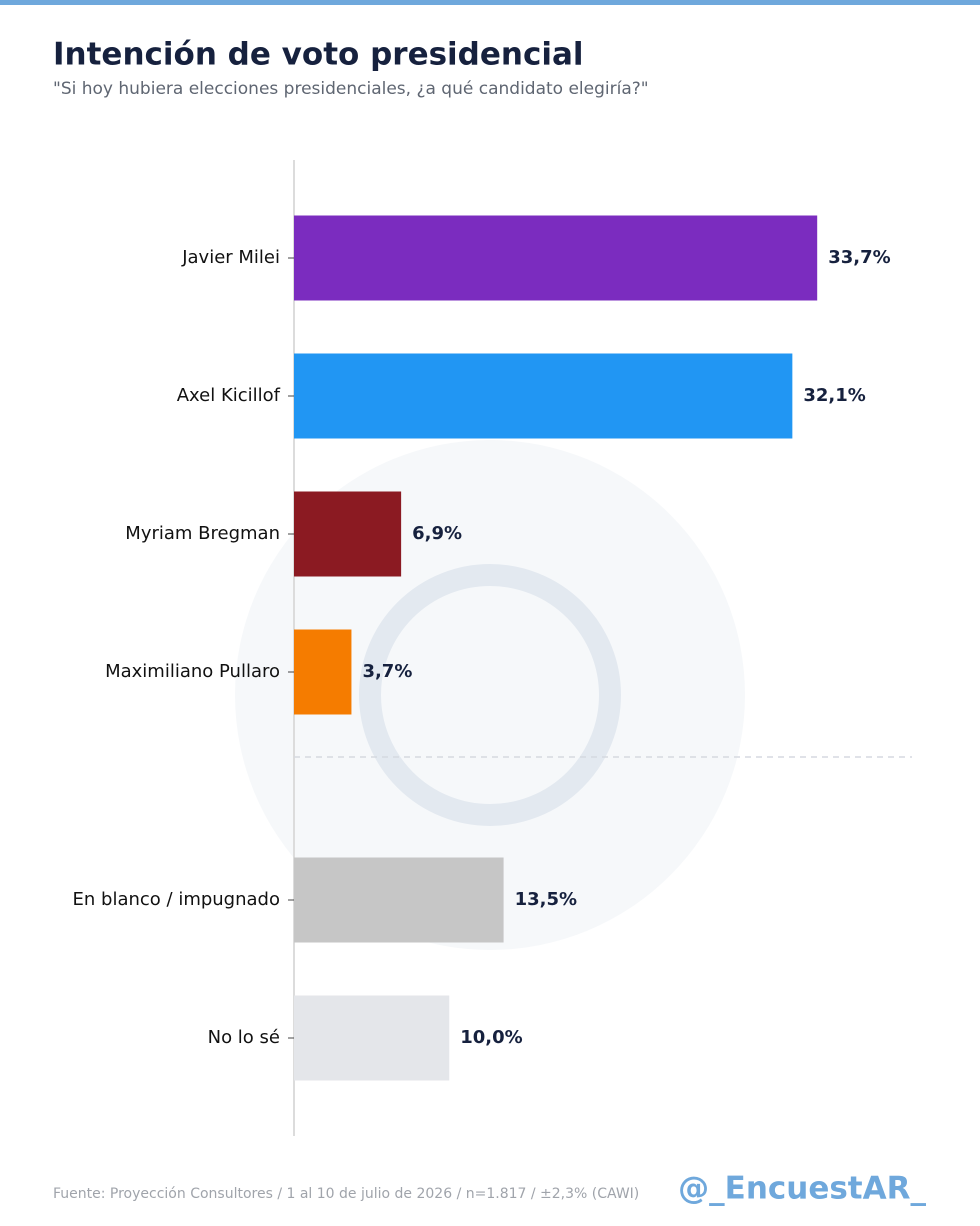  Describe the element at coordinates (230, 257) in the screenshot. I see `y-tick-label: Javier Milei` at that location.